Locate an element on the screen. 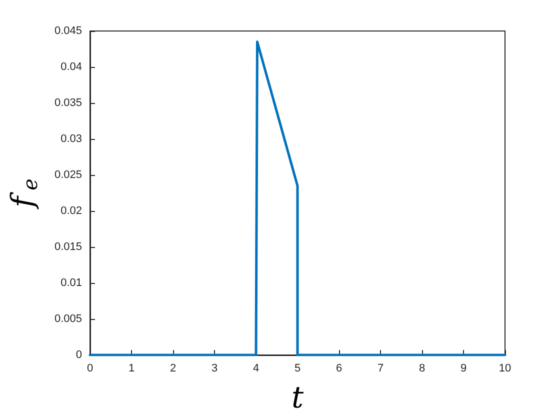  x-tick-label: 0 is located at coordinates (90, 368).